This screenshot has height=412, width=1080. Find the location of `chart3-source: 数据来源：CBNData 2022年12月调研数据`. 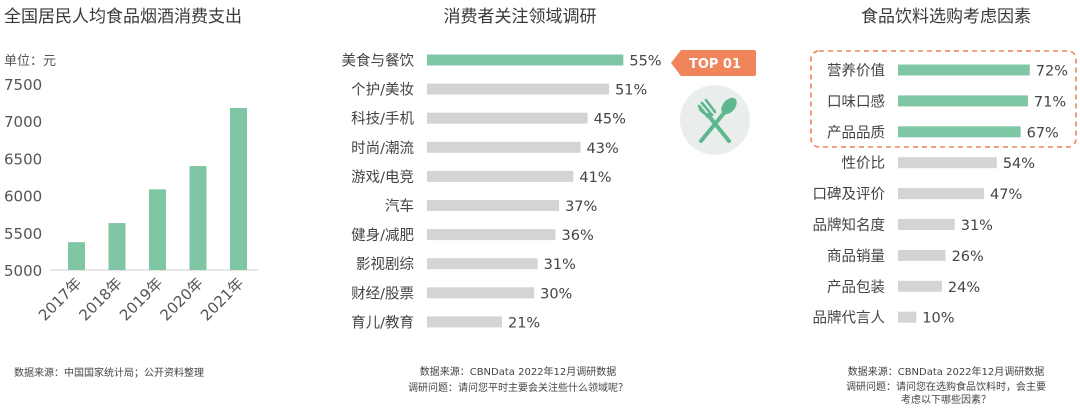

chart3-source: 数据来源：CBNData 2022年12月调研数据 is located at coordinates (946, 371).